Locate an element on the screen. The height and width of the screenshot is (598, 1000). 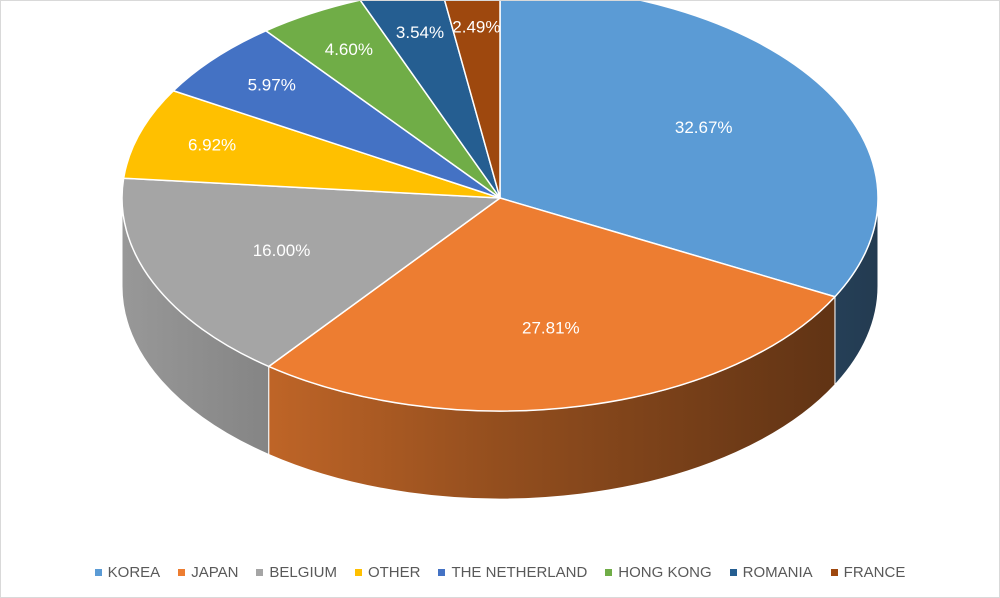
legend-label-other: OTHER is located at coordinates (394, 572).